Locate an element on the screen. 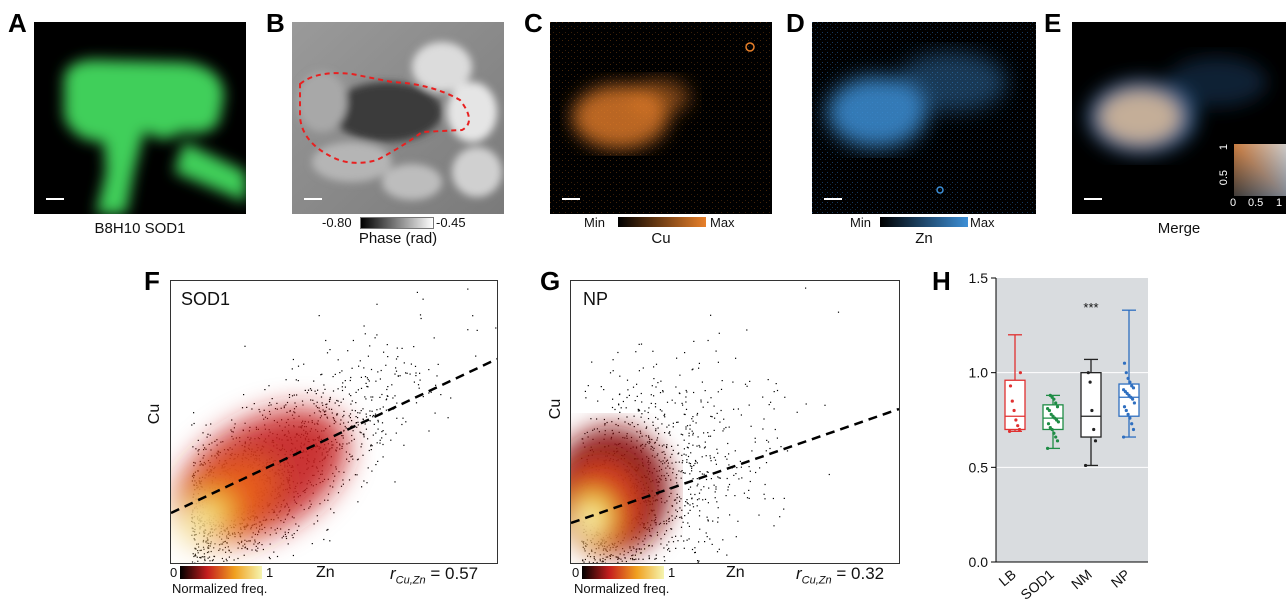  correlation-value-np: rCu,Zn = 0.32 is located at coordinates (840, 575).